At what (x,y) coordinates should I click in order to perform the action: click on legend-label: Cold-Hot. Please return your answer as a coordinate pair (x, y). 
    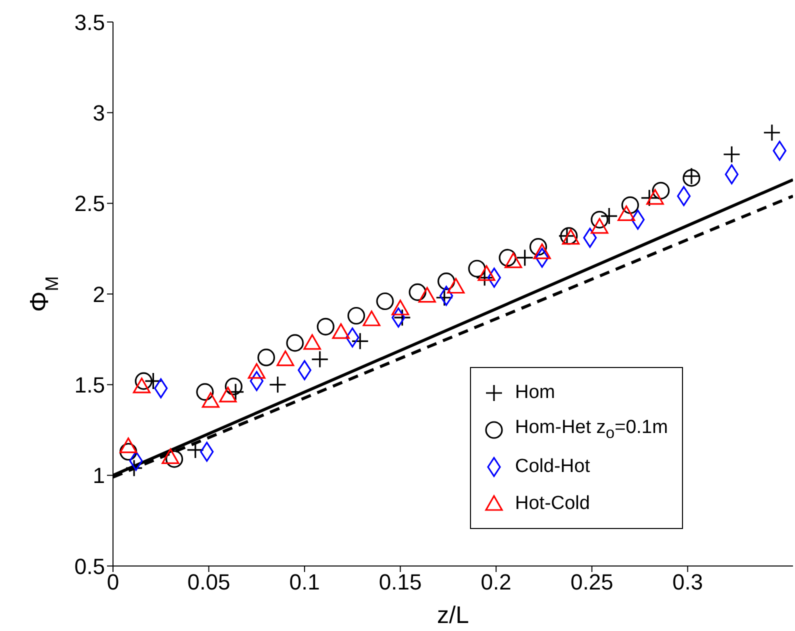
    Looking at the image, I should click on (552, 467).